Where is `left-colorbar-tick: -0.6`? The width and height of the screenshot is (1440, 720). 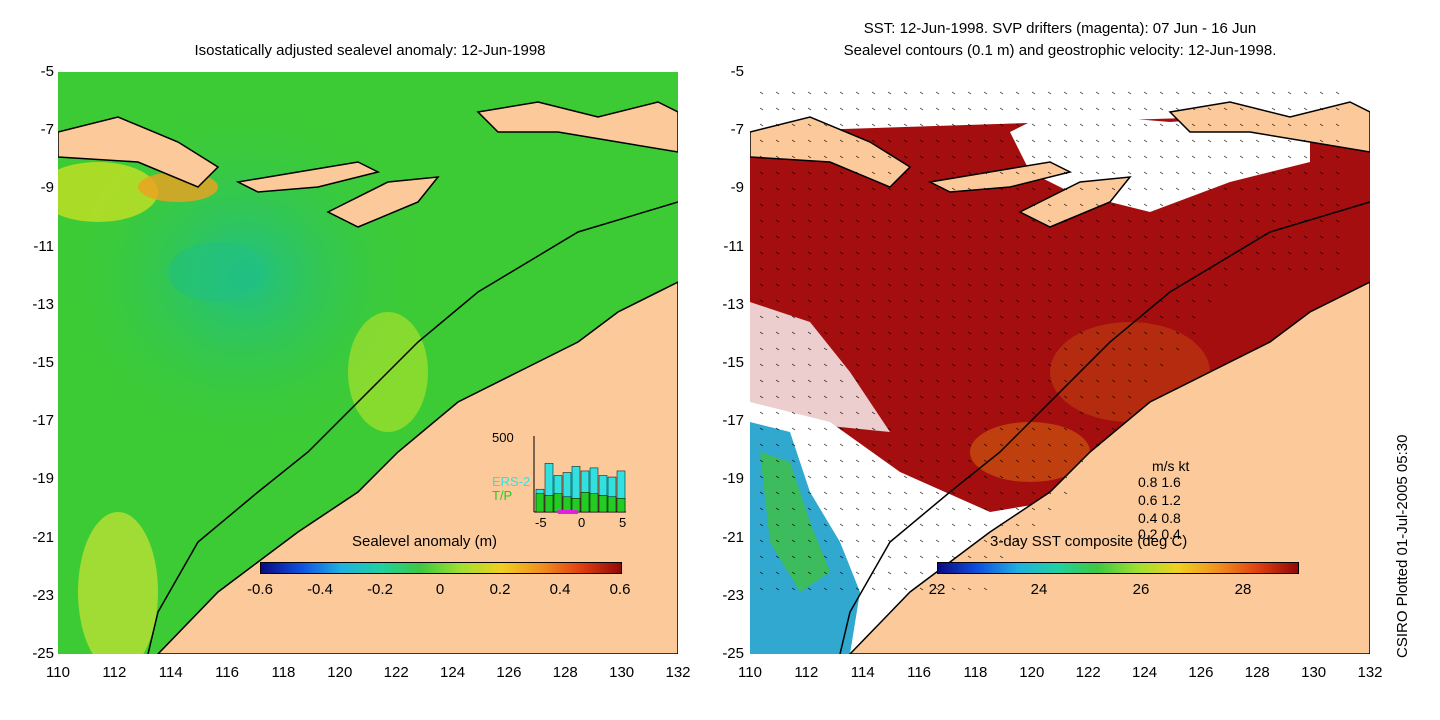
left-colorbar-tick: -0.6 is located at coordinates (260, 589).